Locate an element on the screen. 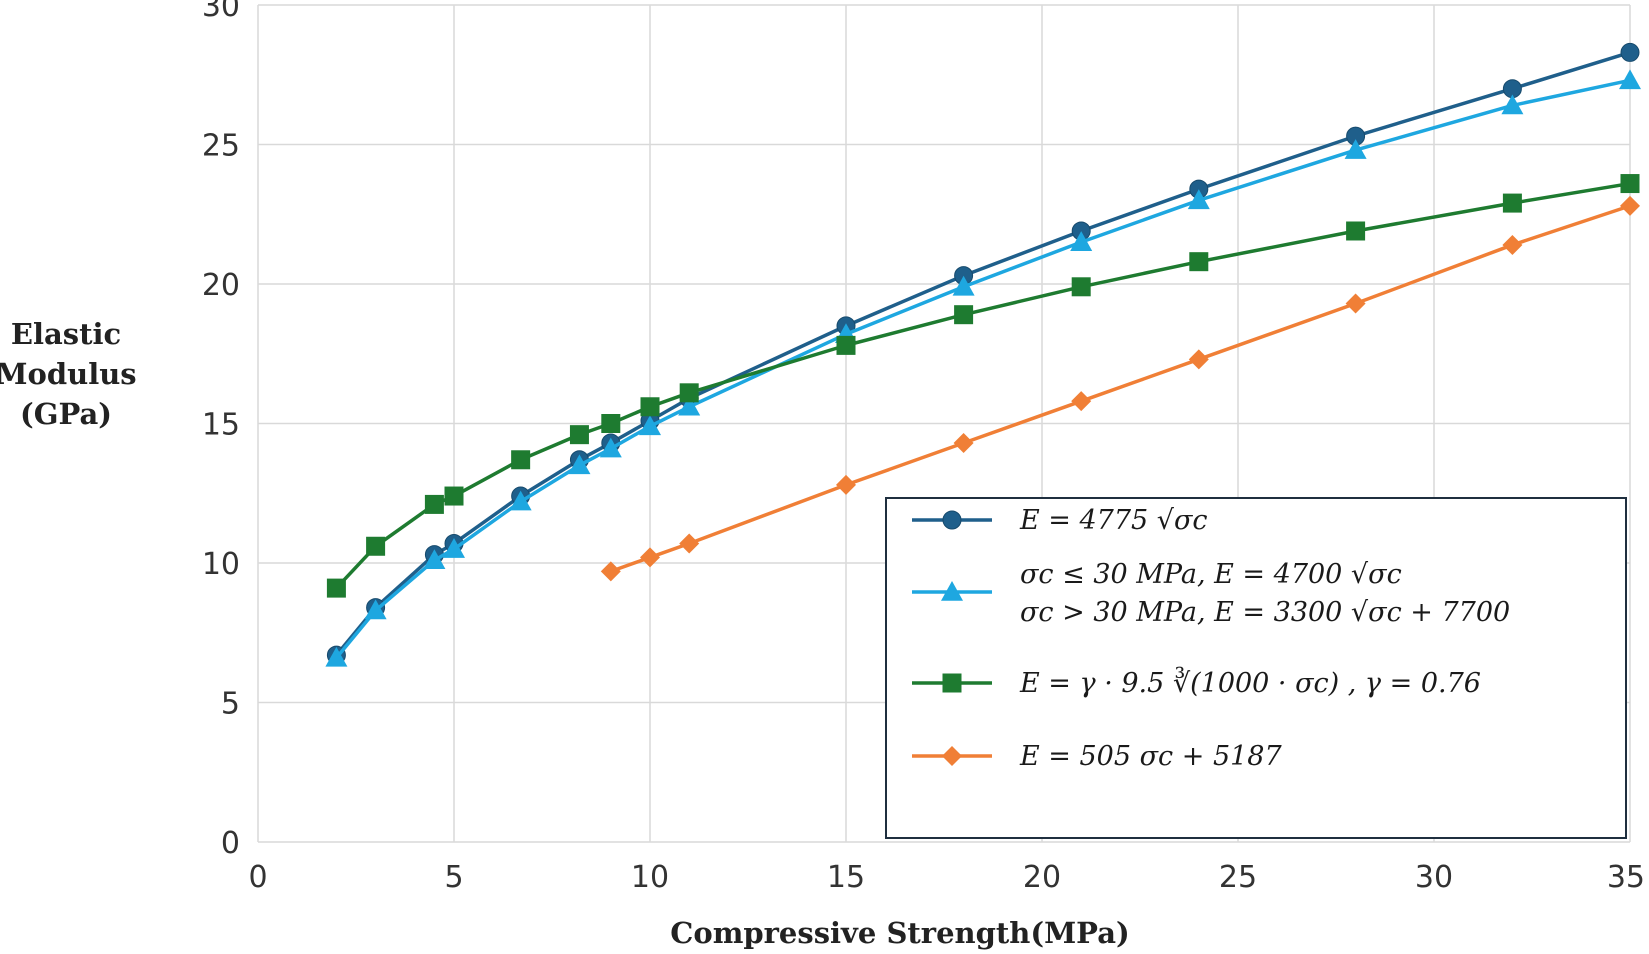 This screenshot has height=954, width=1649. x-tick-label: 10 is located at coordinates (650, 877).